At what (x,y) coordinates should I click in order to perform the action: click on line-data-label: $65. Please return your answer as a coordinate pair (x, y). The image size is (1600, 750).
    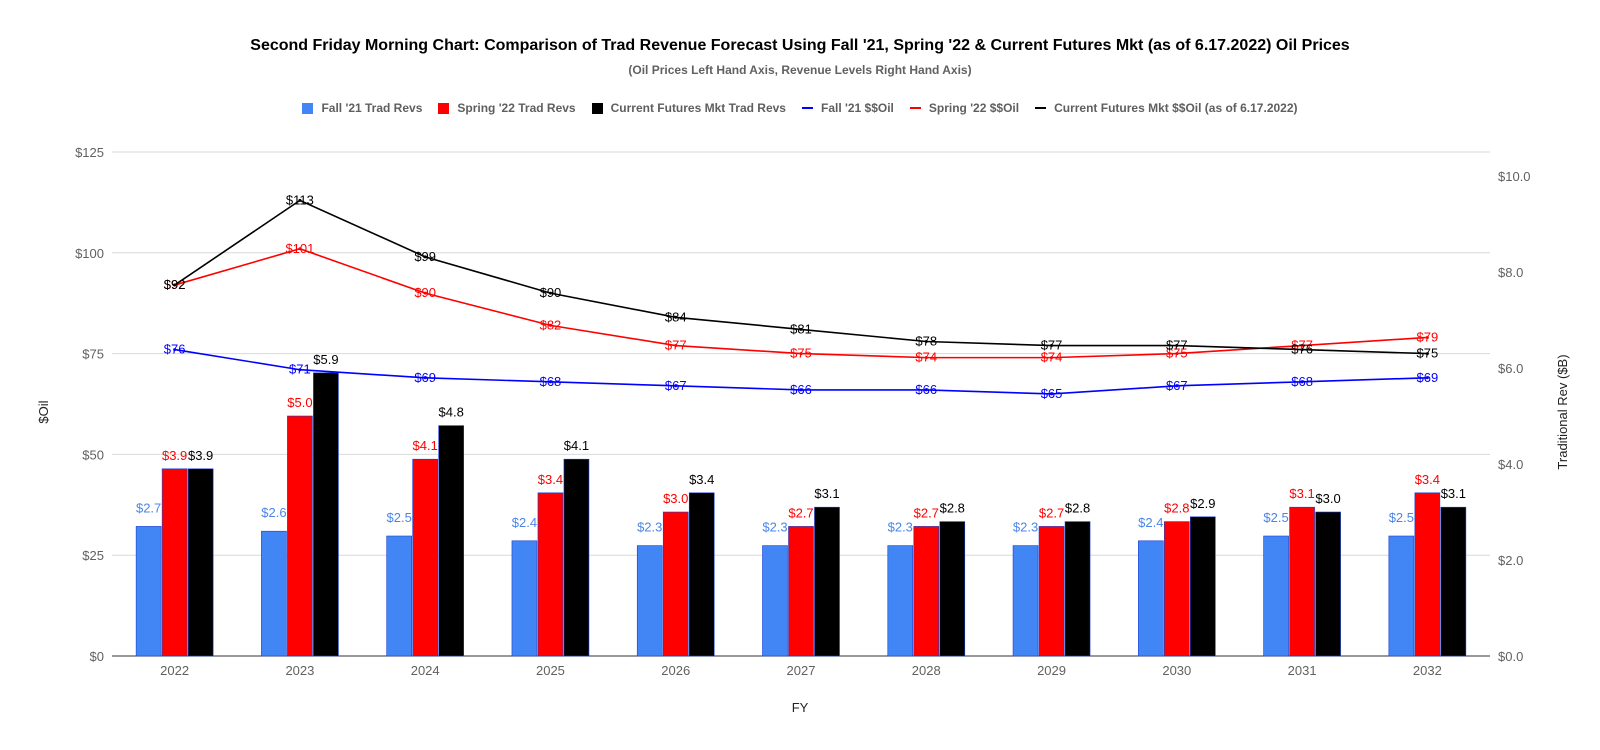
    Looking at the image, I should click on (1052, 393).